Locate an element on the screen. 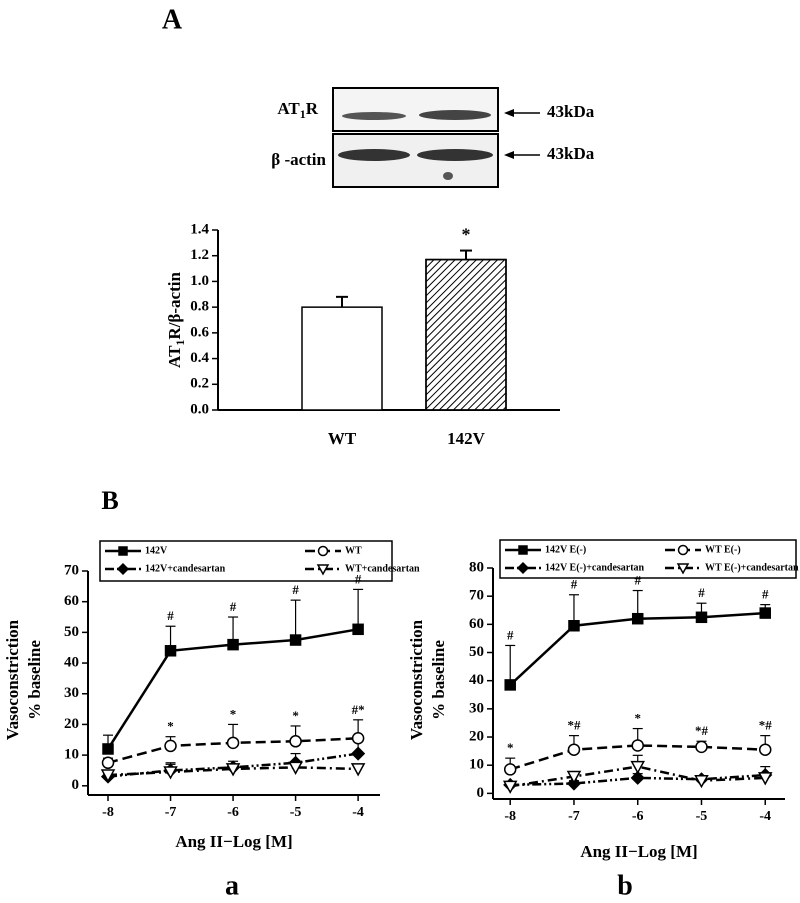  blot-size: 43kDa is located at coordinates (571, 111).